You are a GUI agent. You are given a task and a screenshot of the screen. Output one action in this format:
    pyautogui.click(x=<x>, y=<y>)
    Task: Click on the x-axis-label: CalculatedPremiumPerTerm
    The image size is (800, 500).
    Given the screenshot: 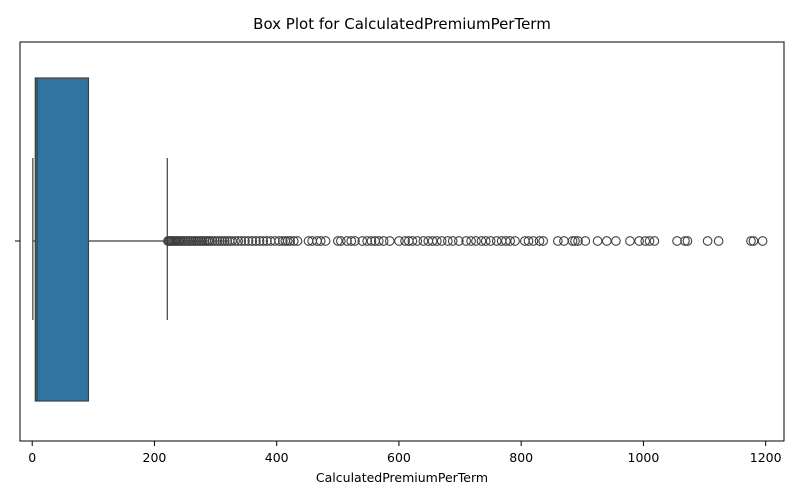 What is the action you would take?
    pyautogui.click(x=402, y=477)
    